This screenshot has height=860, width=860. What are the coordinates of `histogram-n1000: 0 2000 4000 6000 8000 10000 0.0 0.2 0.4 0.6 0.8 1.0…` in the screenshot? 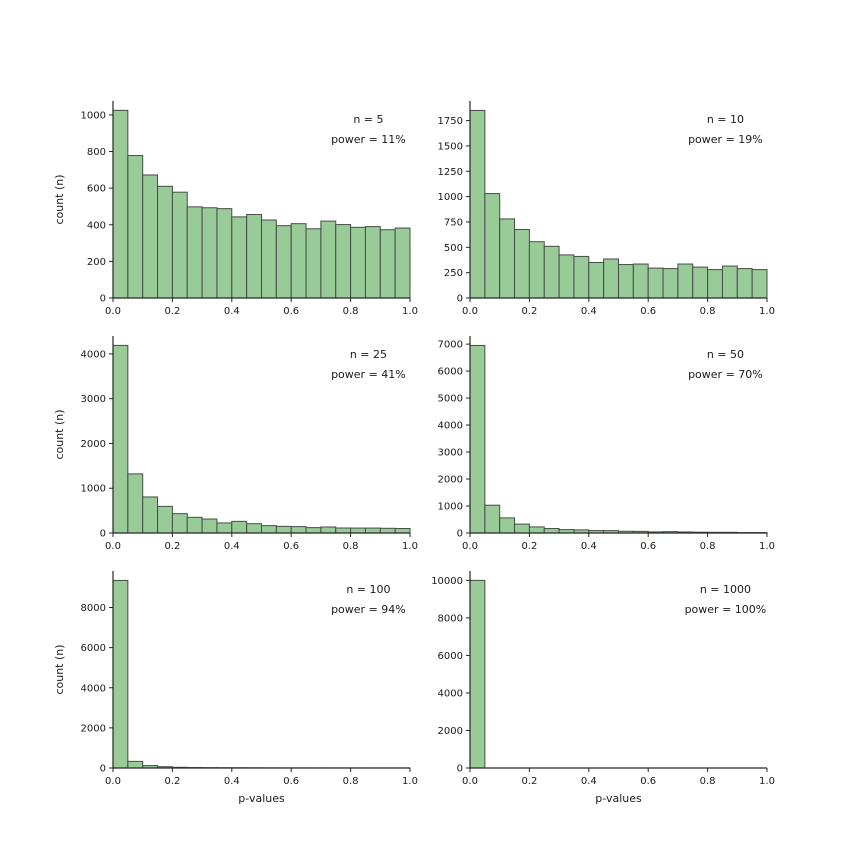 It's located at (603, 688).